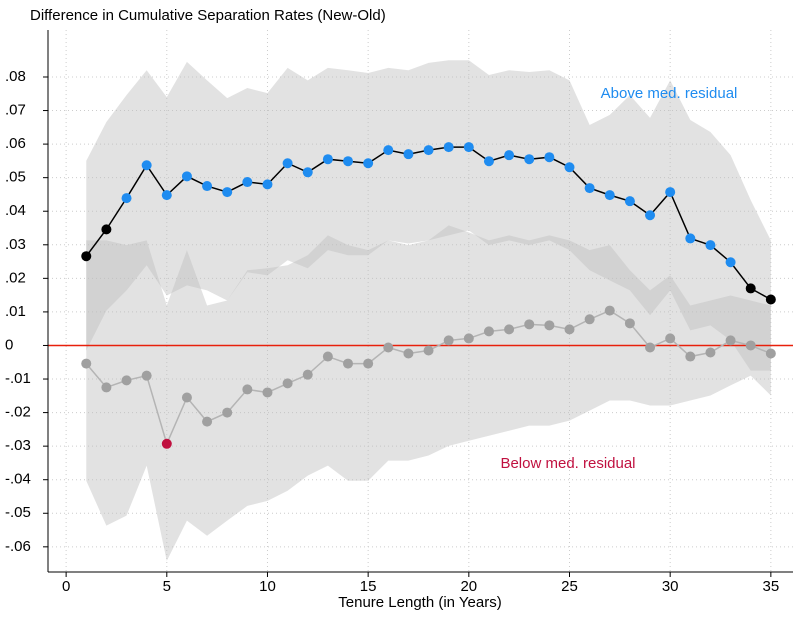  Describe the element at coordinates (18, 479) in the screenshot. I see `y-tick-label: -.04` at that location.